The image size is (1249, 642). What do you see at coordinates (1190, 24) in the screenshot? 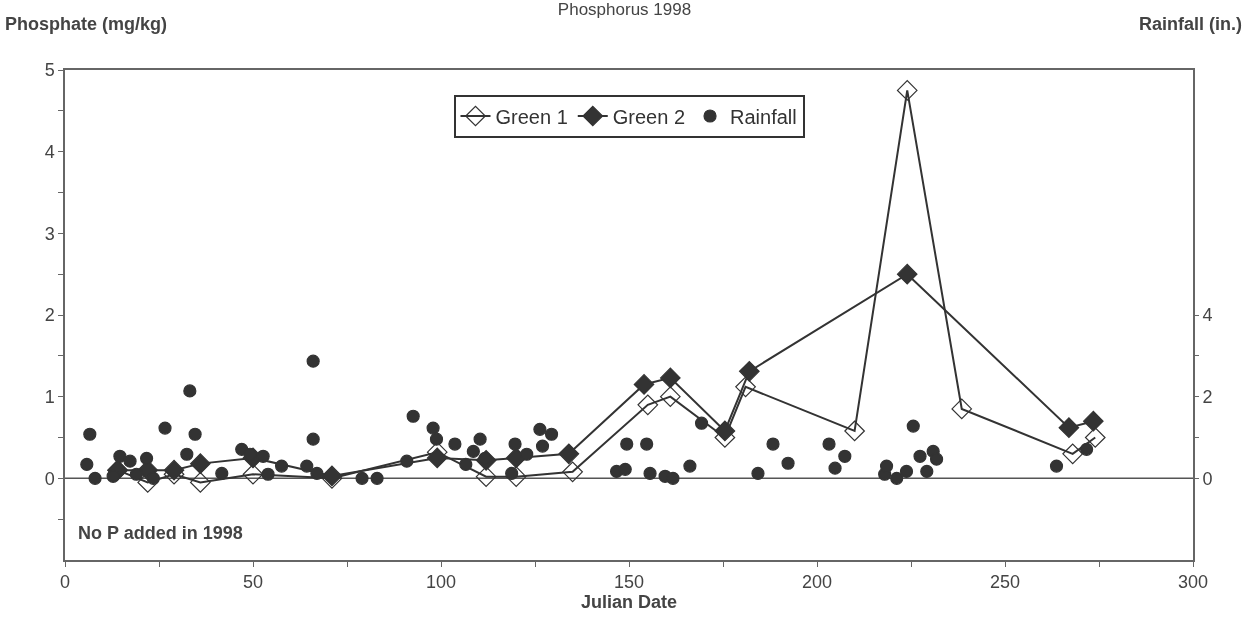
I see `y2-axis-title: Rainfall (in.)` at bounding box center [1190, 24].